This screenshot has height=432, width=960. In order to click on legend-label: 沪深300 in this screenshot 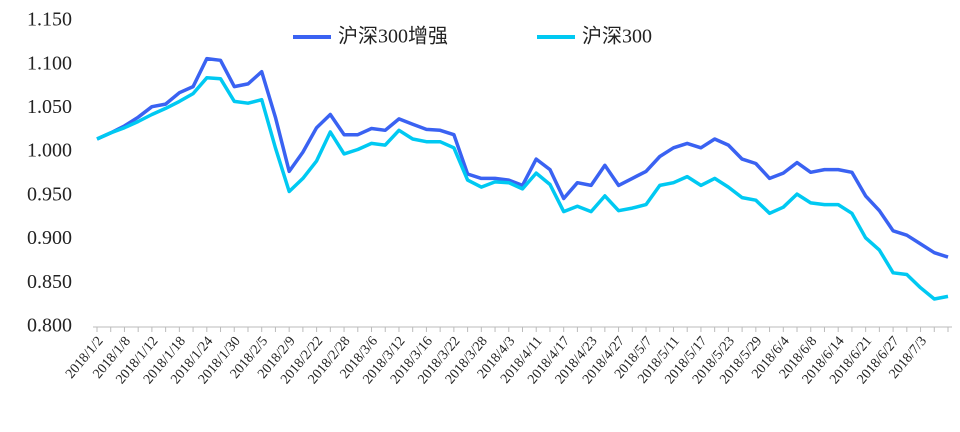, I will do `click(617, 36)`.